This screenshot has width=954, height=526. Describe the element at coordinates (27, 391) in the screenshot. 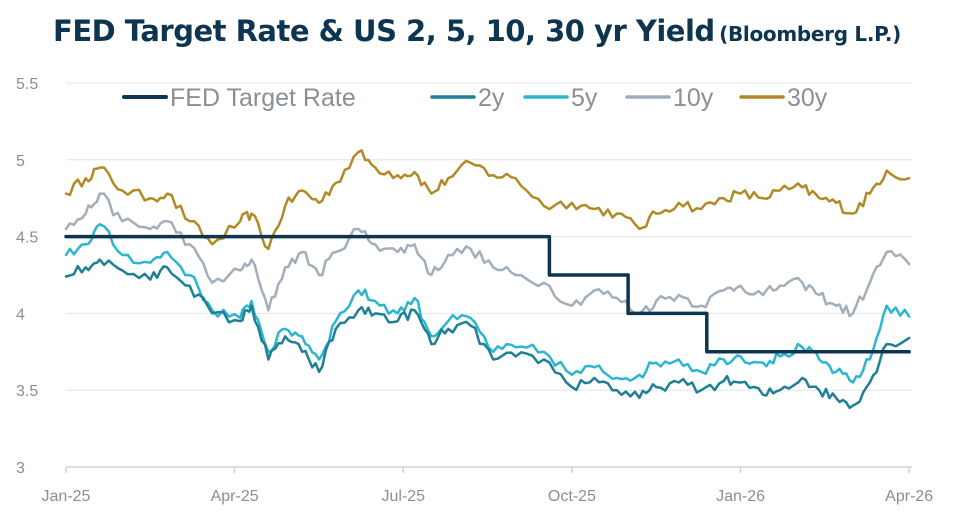

I see `y-tick-label: 3.5` at that location.